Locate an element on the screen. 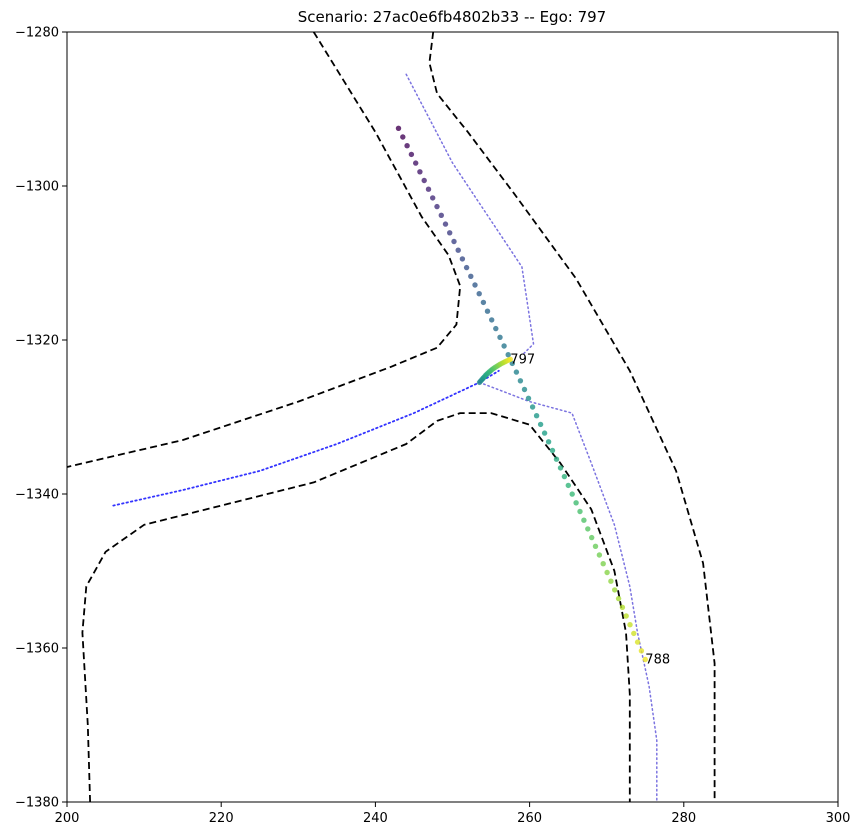  x-tick-label: 220 is located at coordinates (221, 818).